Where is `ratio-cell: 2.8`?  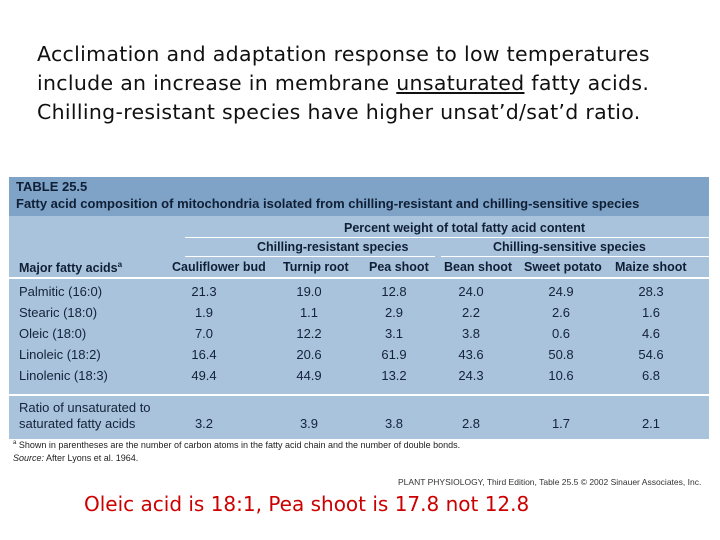 ratio-cell: 2.8 is located at coordinates (471, 423).